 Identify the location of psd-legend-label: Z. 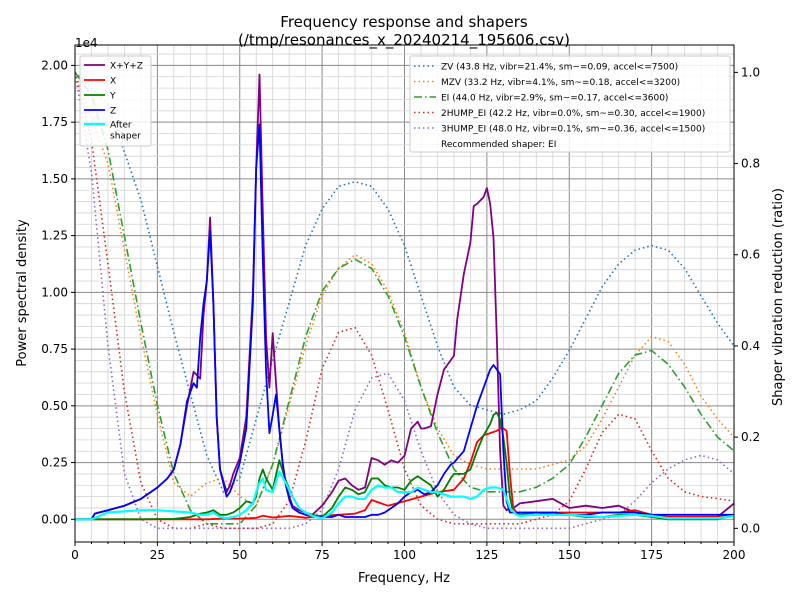
(113, 112).